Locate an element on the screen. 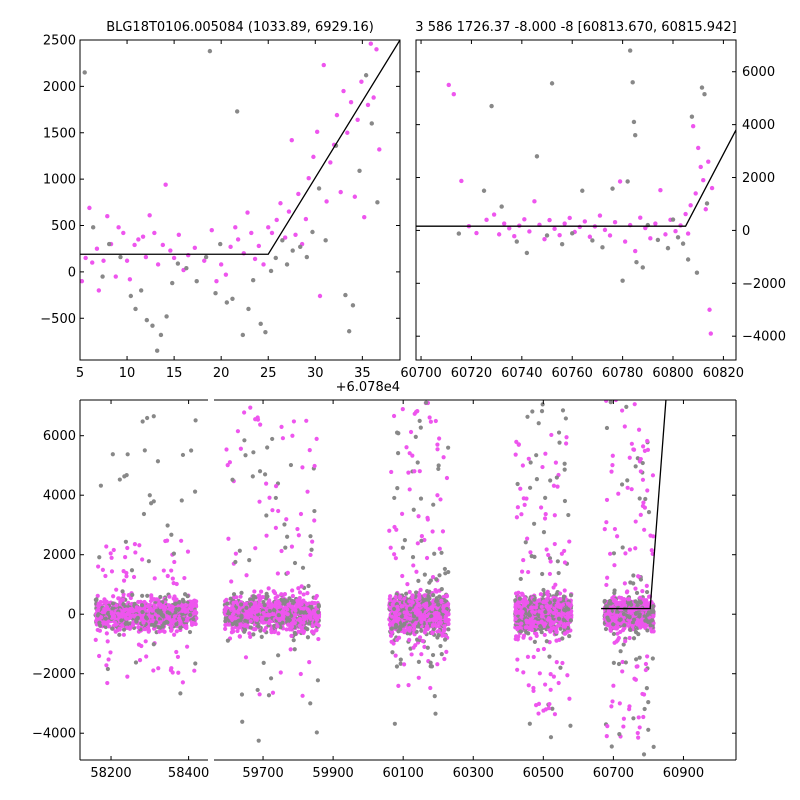 This screenshot has width=800, height=800. top_right-x-tick-label: 60740 is located at coordinates (521, 373).